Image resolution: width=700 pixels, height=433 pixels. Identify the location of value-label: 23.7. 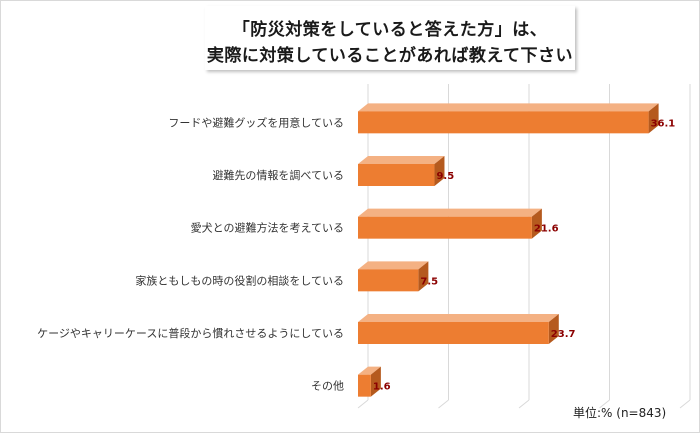
(563, 334).